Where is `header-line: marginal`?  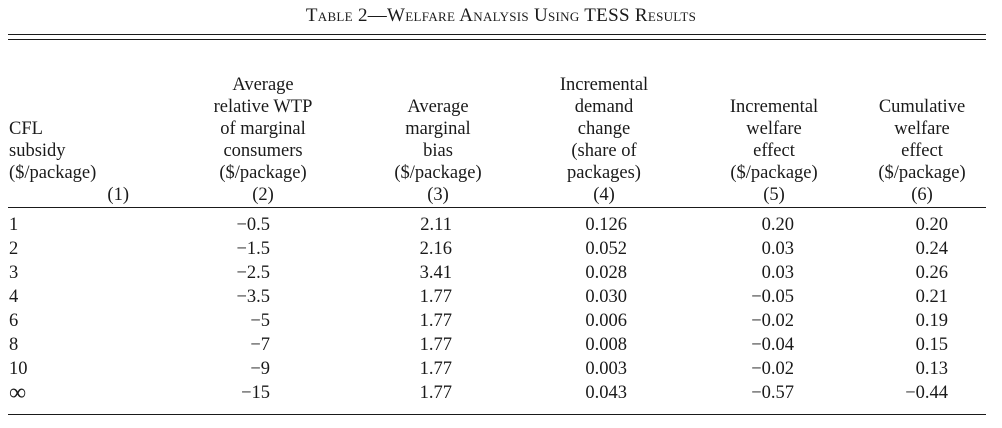
header-line: marginal is located at coordinates (438, 129).